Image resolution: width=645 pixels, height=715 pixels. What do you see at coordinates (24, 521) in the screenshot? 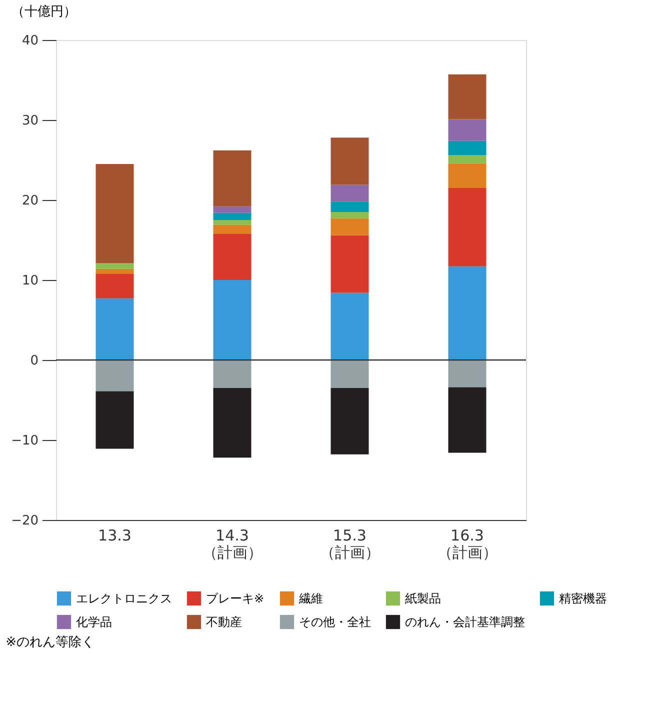
I see `y-tick-label: −20` at bounding box center [24, 521].